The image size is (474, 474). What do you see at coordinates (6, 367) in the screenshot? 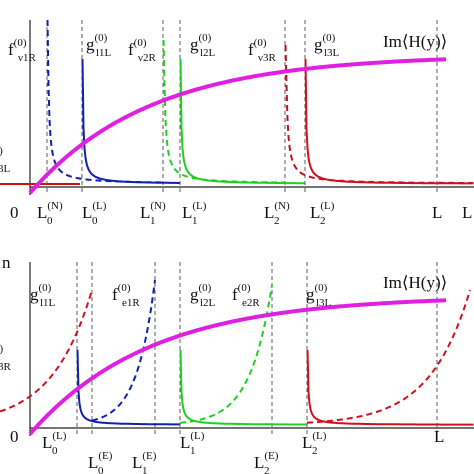
I see `label: 3R` at bounding box center [6, 367].